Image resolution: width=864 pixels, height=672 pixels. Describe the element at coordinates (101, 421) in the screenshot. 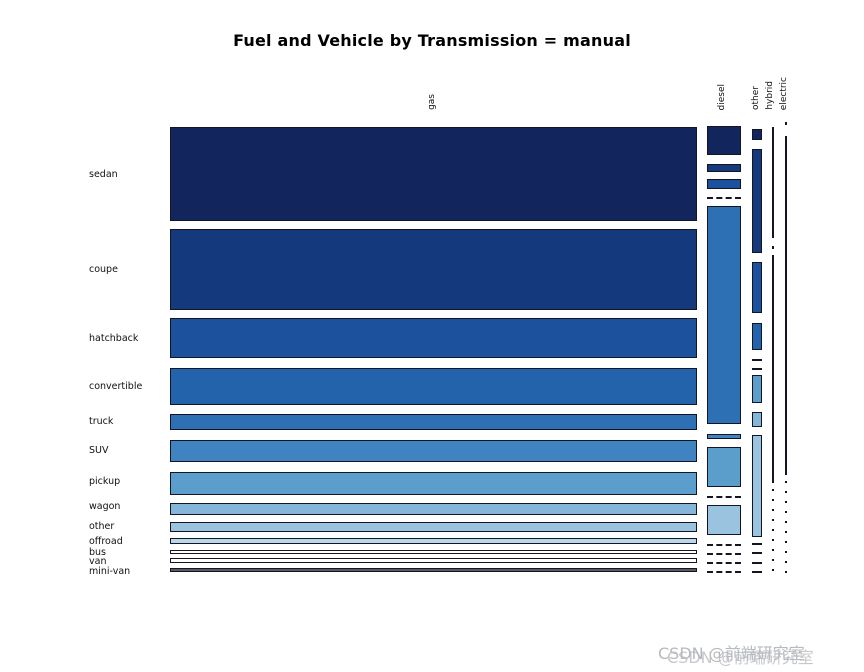

I see `vehicle-axis-label-truck: truck` at that location.